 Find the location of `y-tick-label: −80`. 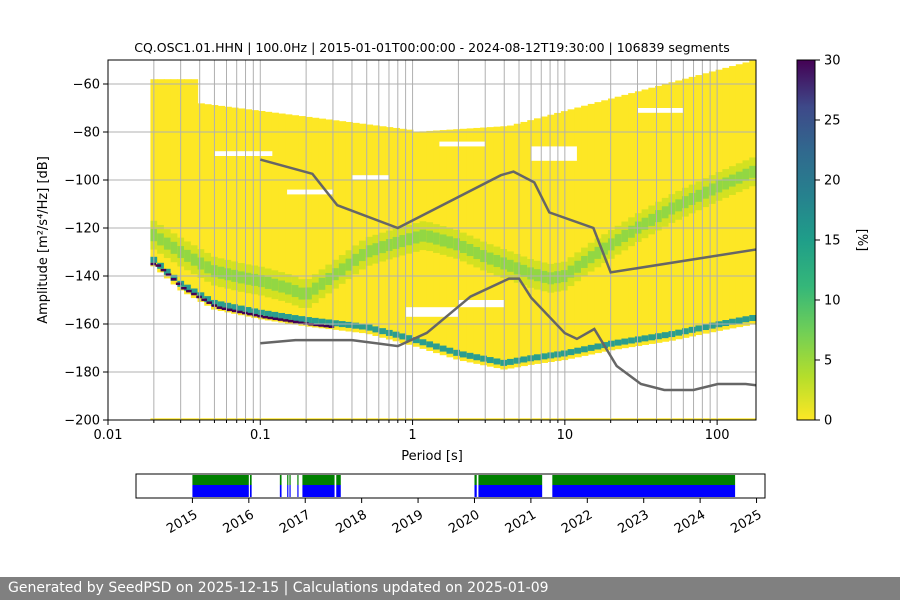

y-tick-label: −80 is located at coordinates (86, 133).